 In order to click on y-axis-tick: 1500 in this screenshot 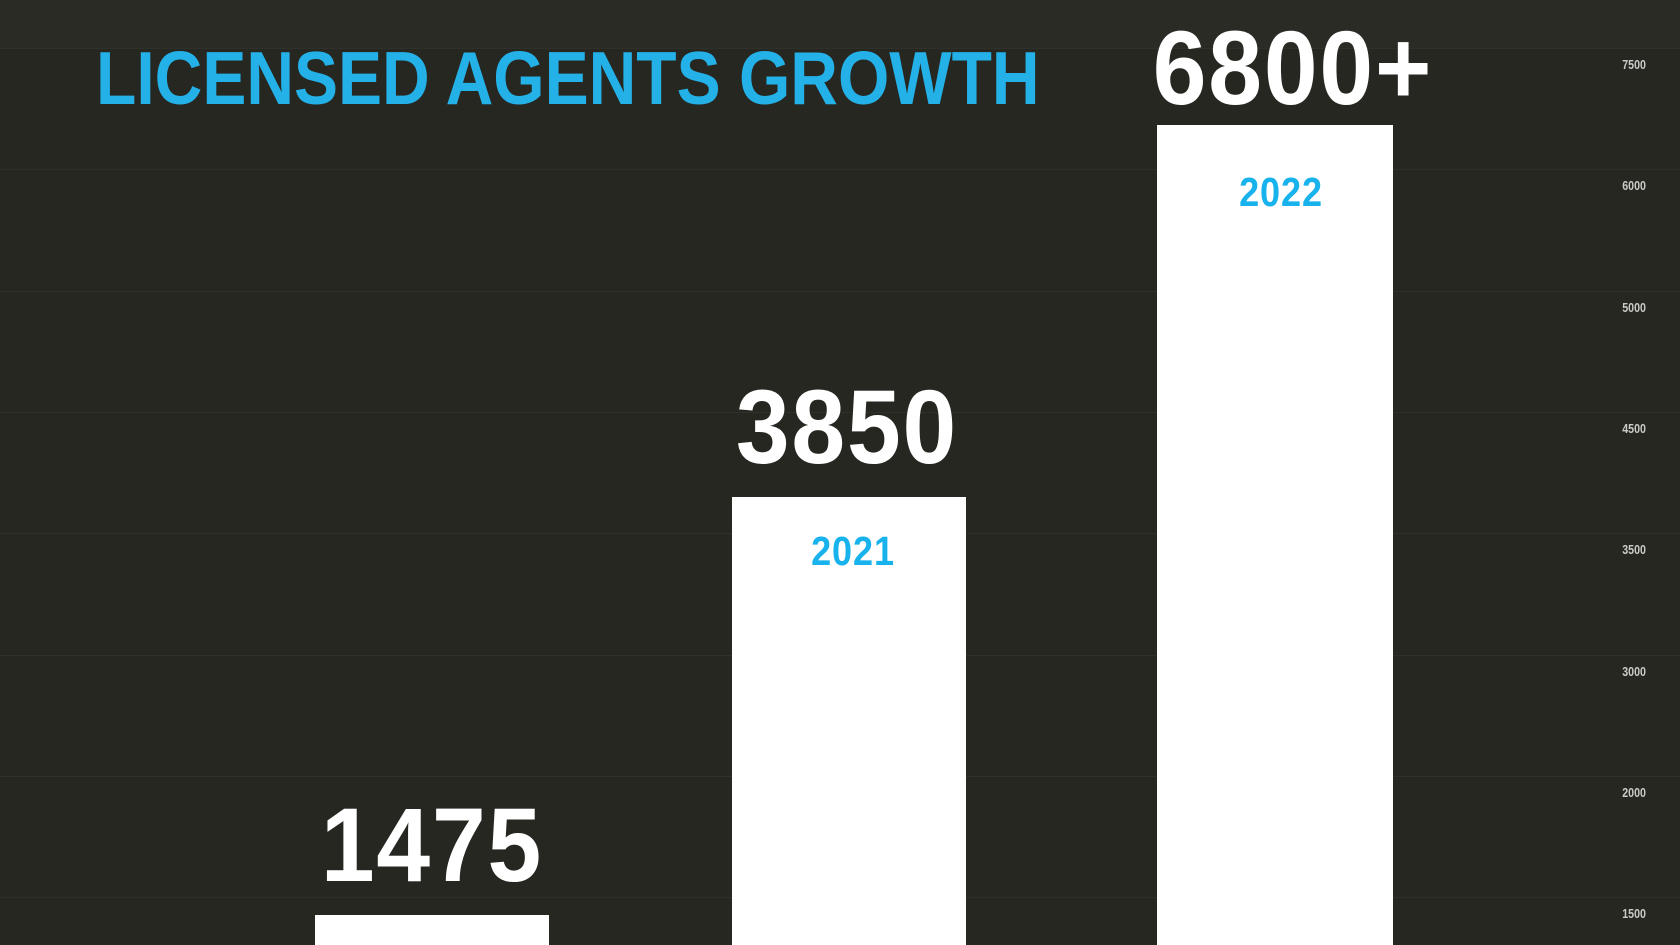, I will do `click(1634, 913)`.